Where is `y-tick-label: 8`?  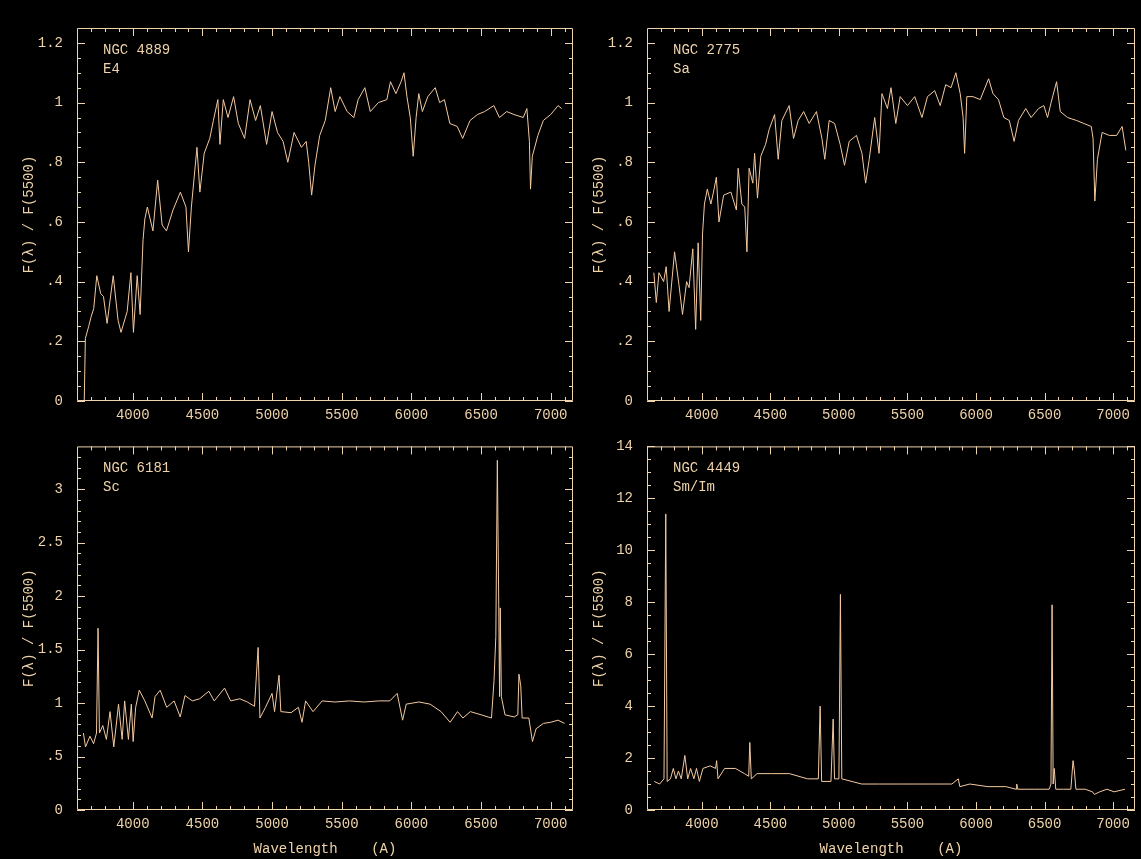
y-tick-label: 8 is located at coordinates (628, 601).